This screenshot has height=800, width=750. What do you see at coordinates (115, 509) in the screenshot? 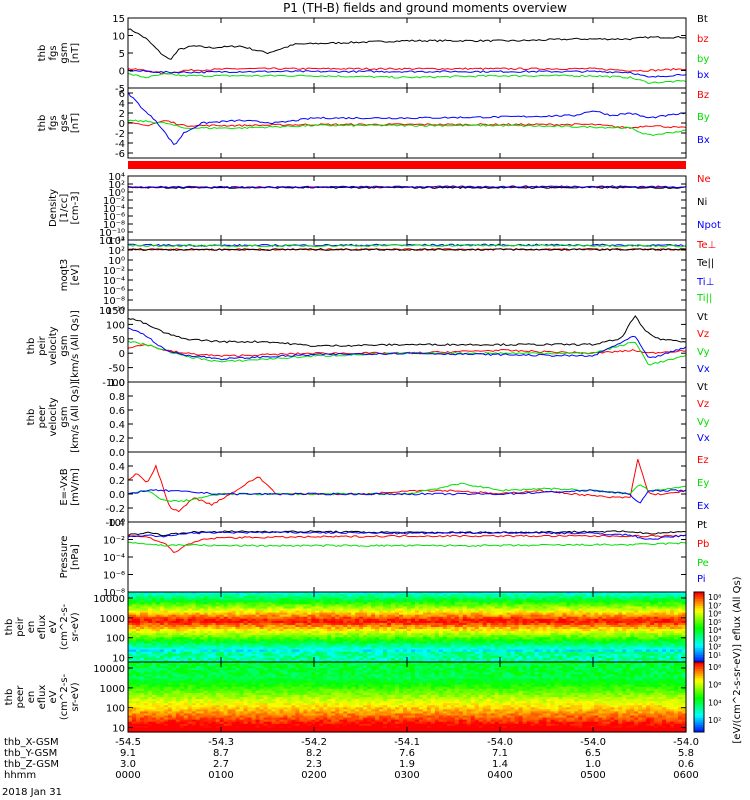
I see `ytick-label: -0.2` at bounding box center [115, 509].